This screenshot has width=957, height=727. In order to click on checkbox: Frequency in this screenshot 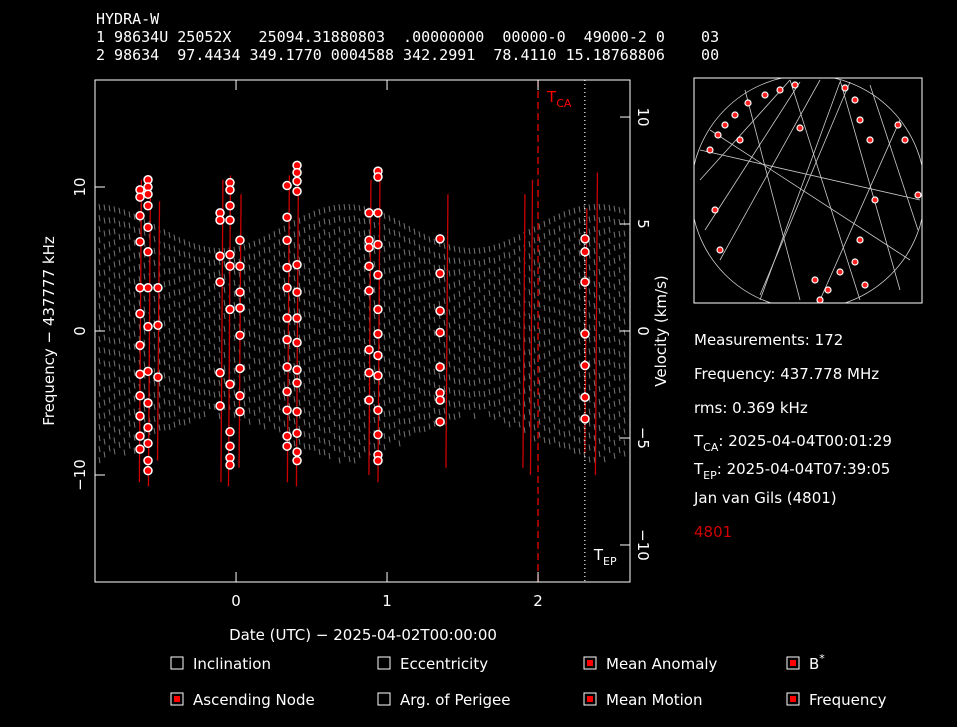, I will do `click(836, 700)`.